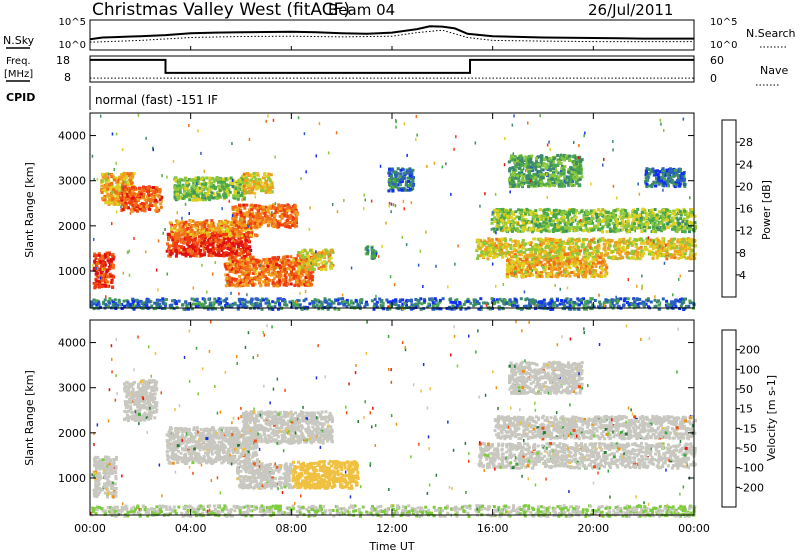 The image size is (800, 554). What do you see at coordinates (630, 10) in the screenshot?
I see `date-label: 26/Jul/2011` at bounding box center [630, 10].